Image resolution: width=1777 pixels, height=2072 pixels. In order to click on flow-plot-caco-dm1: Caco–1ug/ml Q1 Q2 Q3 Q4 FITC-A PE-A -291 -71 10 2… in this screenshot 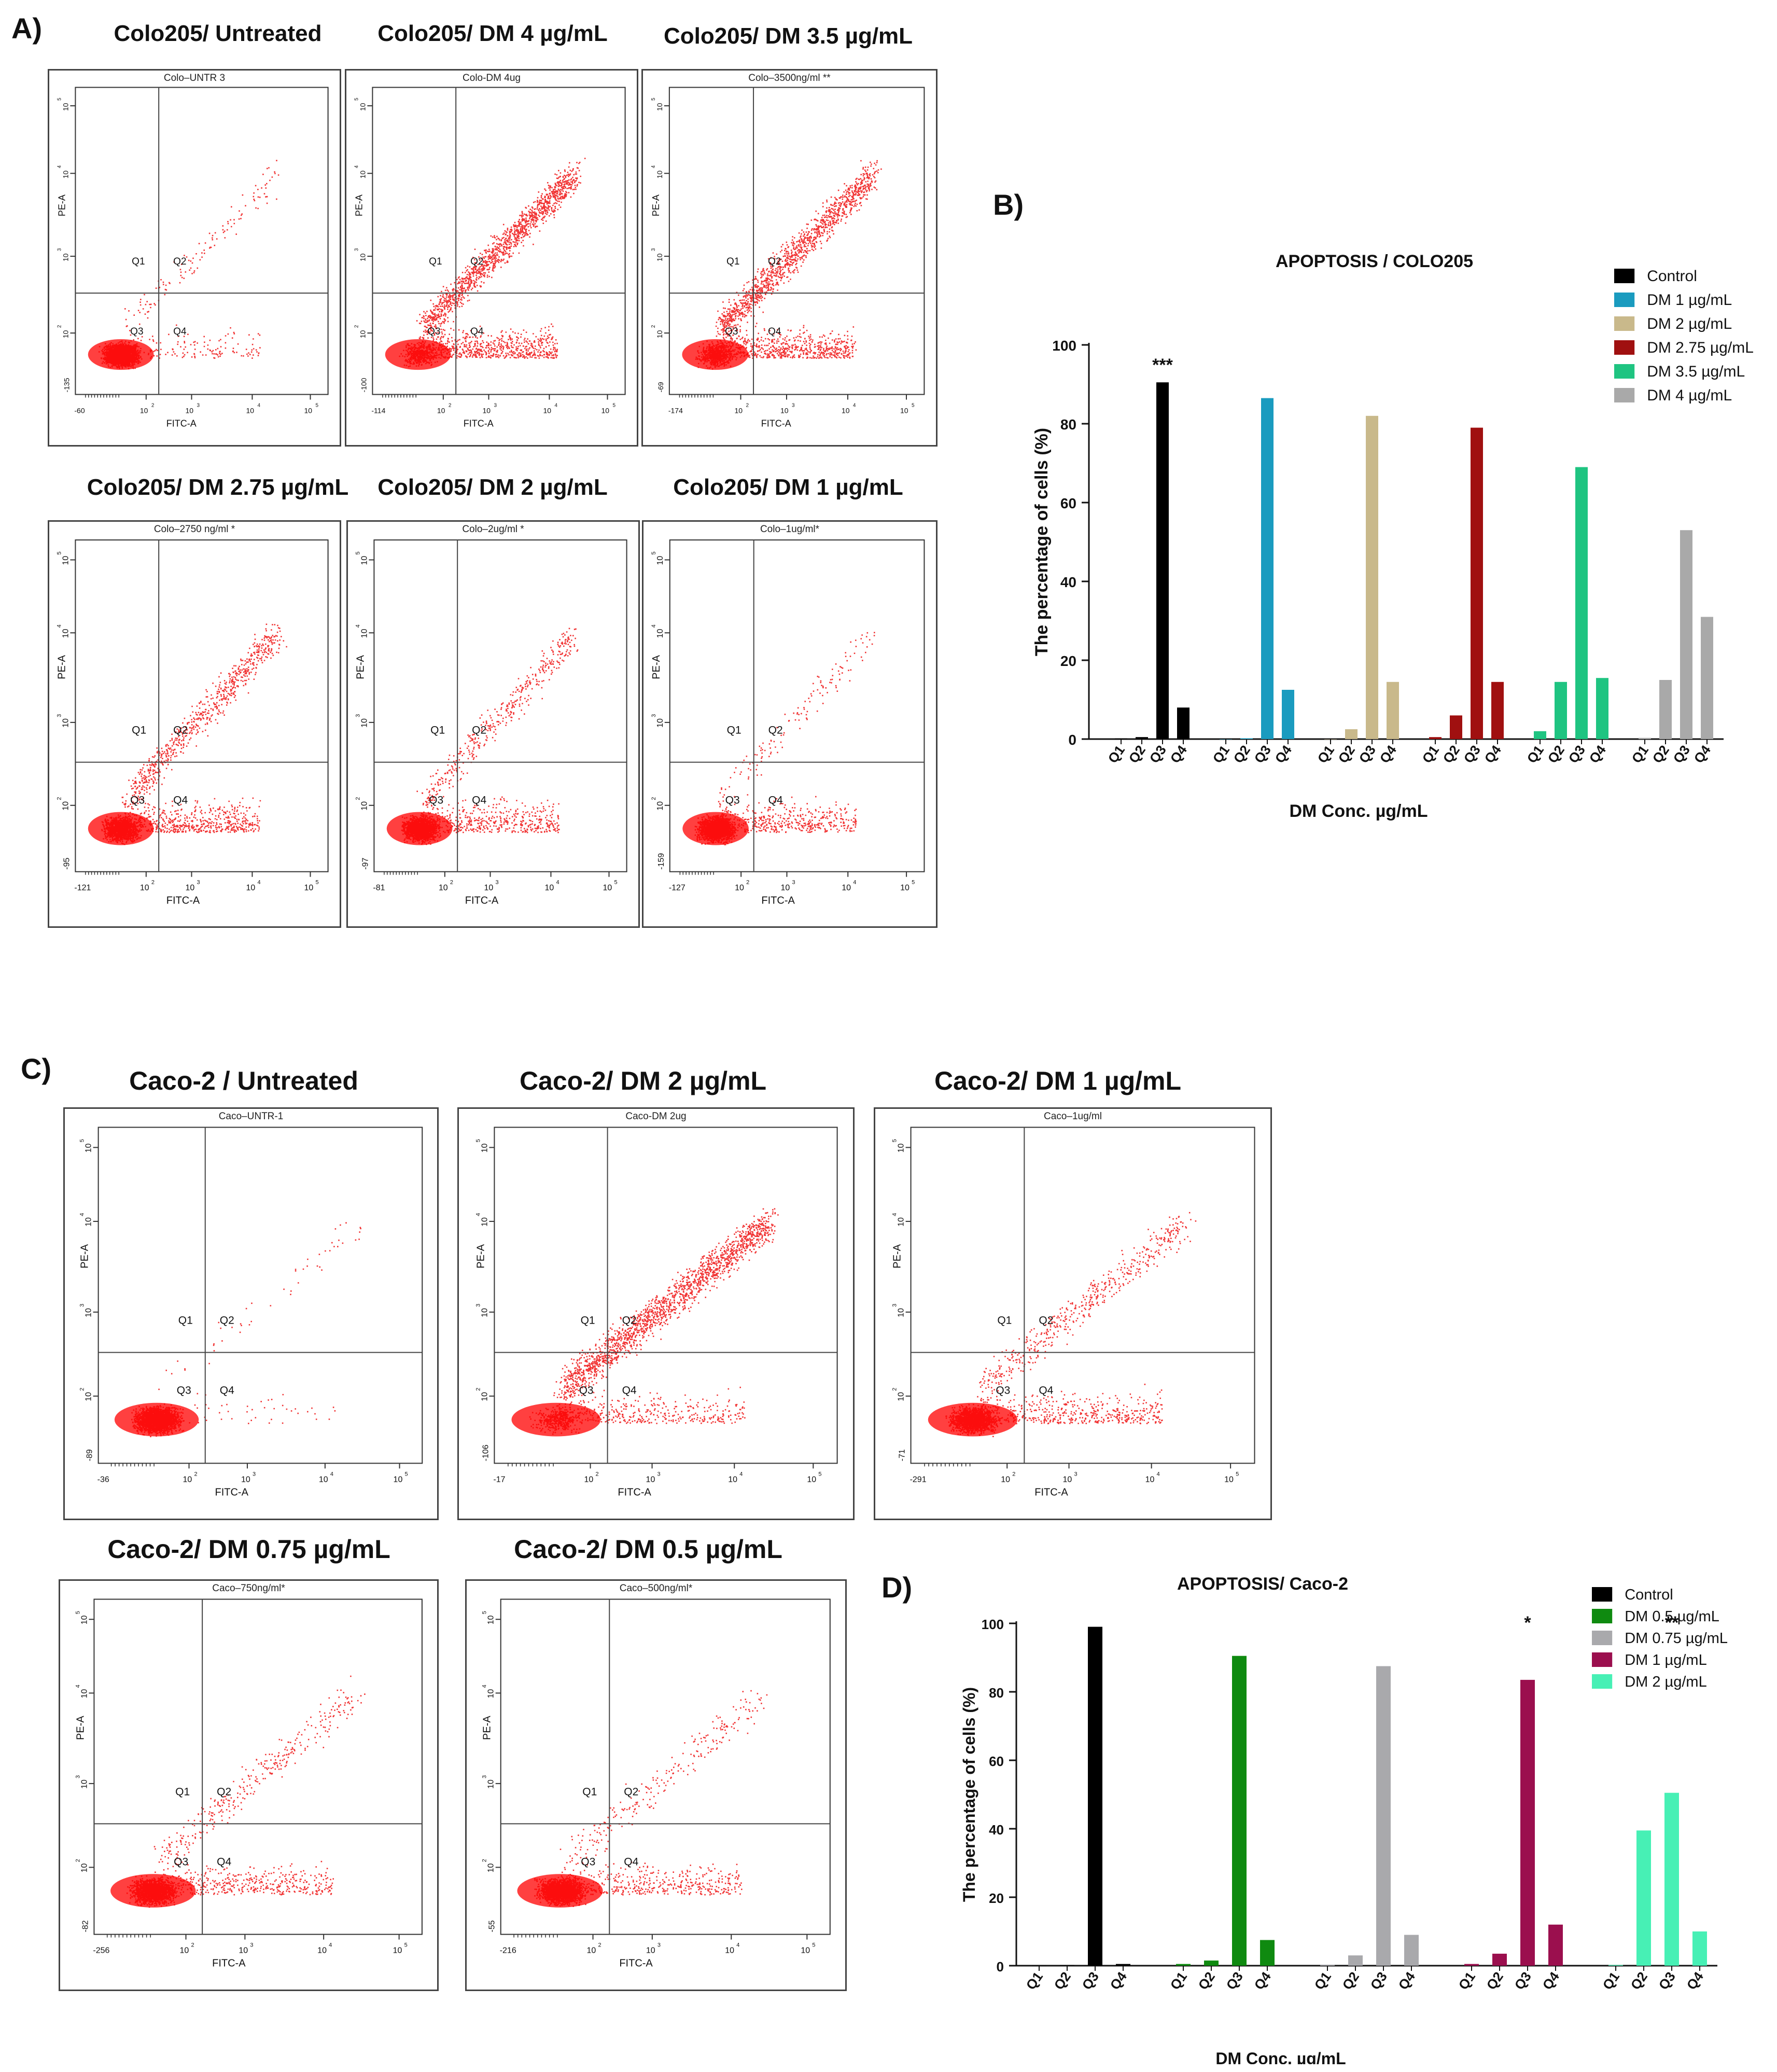, I will do `click(1073, 1313)`.